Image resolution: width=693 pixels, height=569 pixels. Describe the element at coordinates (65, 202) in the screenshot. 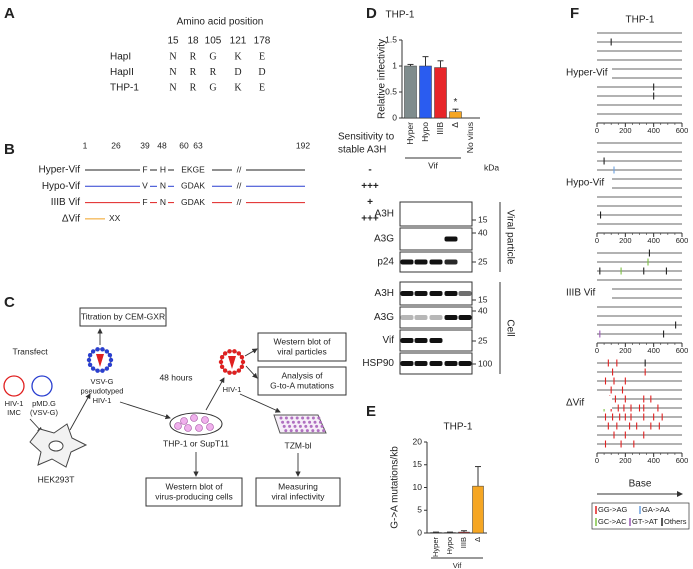

I see `variant-name: IIIB Vif` at that location.